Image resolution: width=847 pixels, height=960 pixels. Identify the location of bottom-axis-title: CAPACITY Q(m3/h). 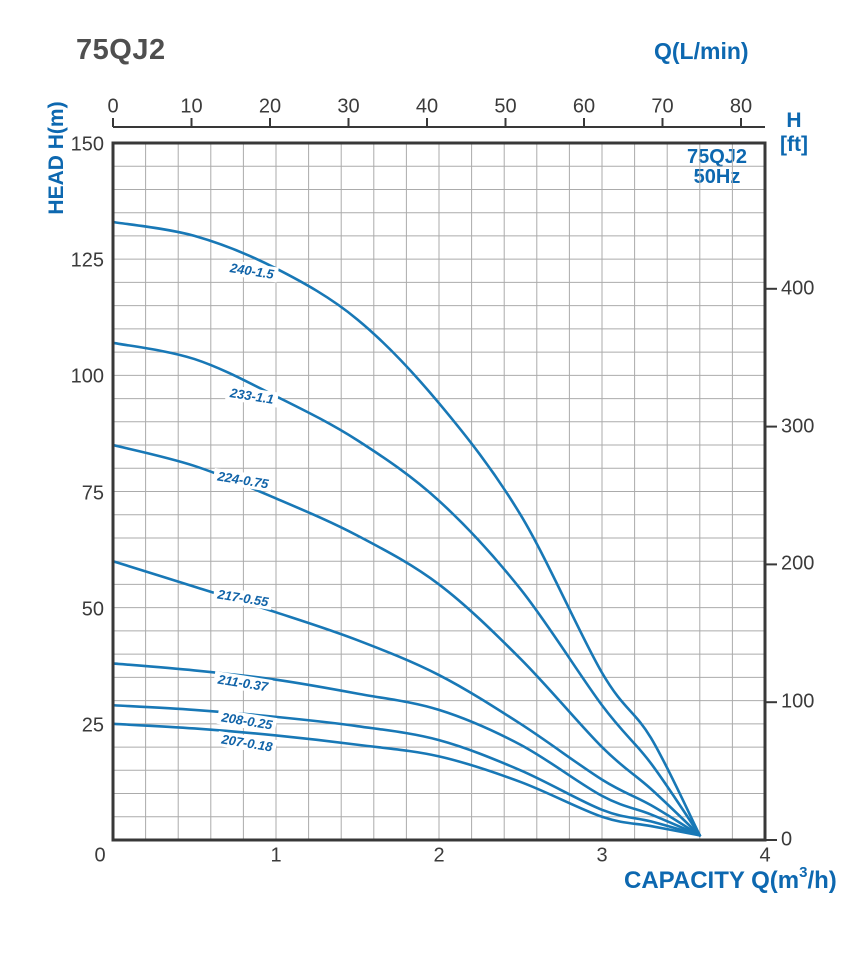
(730, 879).